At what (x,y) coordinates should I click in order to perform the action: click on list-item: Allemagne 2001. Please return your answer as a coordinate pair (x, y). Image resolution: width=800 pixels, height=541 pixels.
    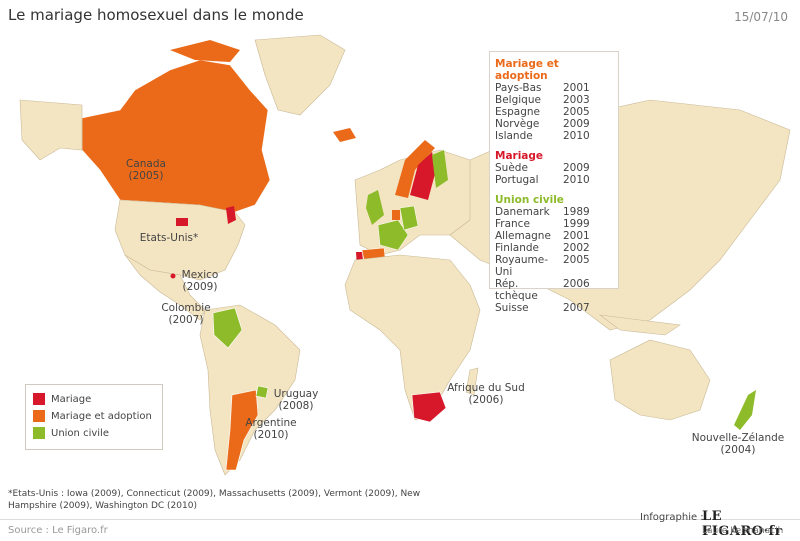
    Looking at the image, I should click on (542, 236).